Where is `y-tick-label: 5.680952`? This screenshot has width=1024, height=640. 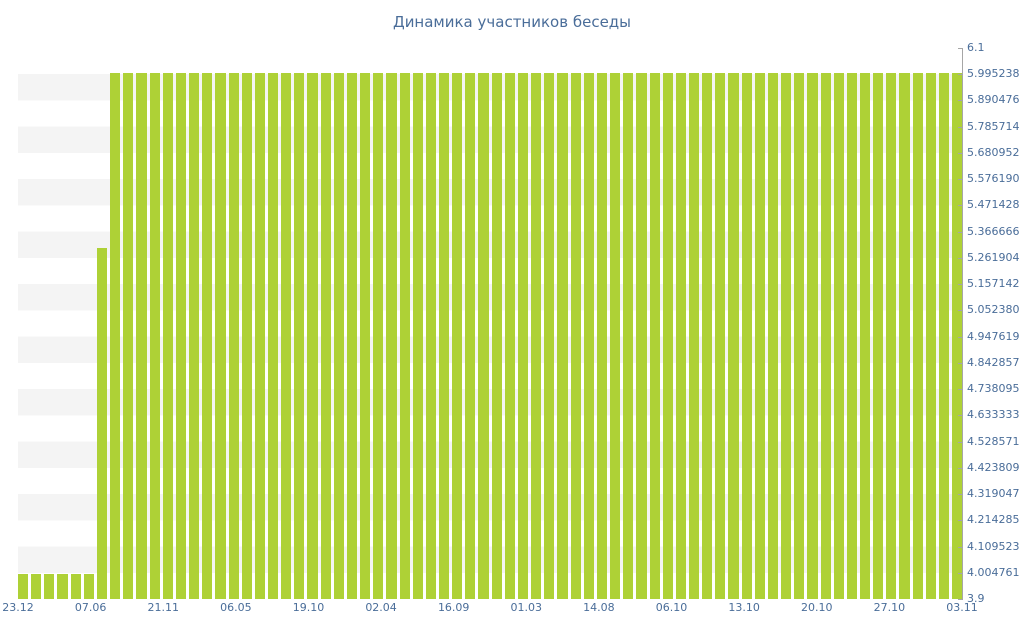 y-tick-label: 5.680952 is located at coordinates (993, 152).